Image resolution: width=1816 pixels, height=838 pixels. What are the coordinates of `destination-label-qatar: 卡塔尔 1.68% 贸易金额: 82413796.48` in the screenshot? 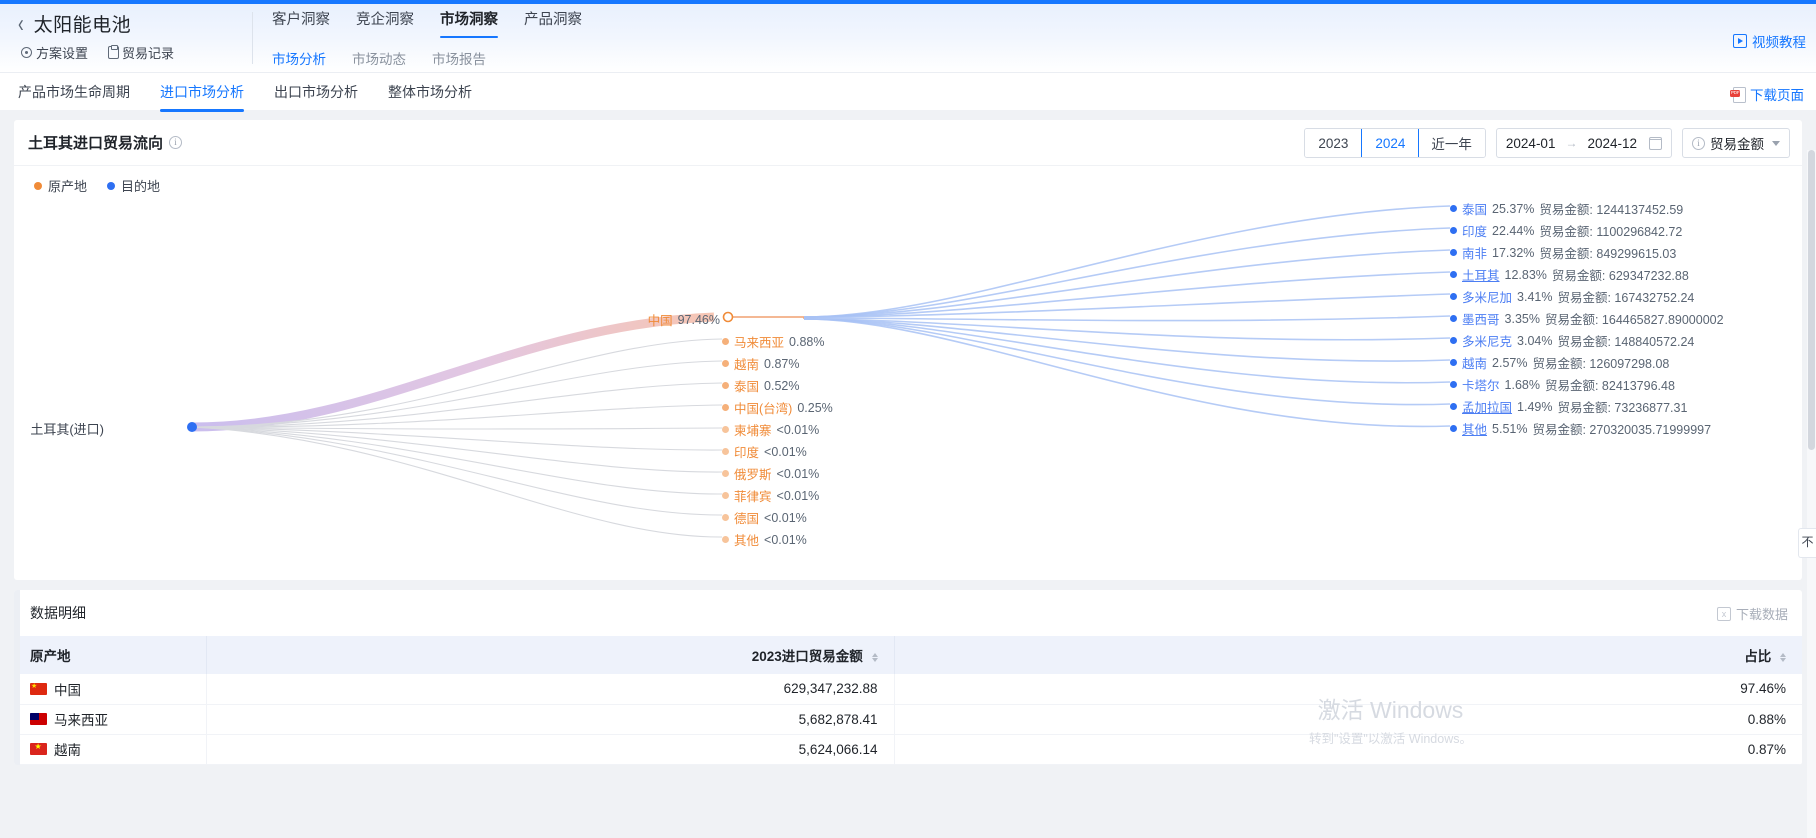 It's located at (1562, 384).